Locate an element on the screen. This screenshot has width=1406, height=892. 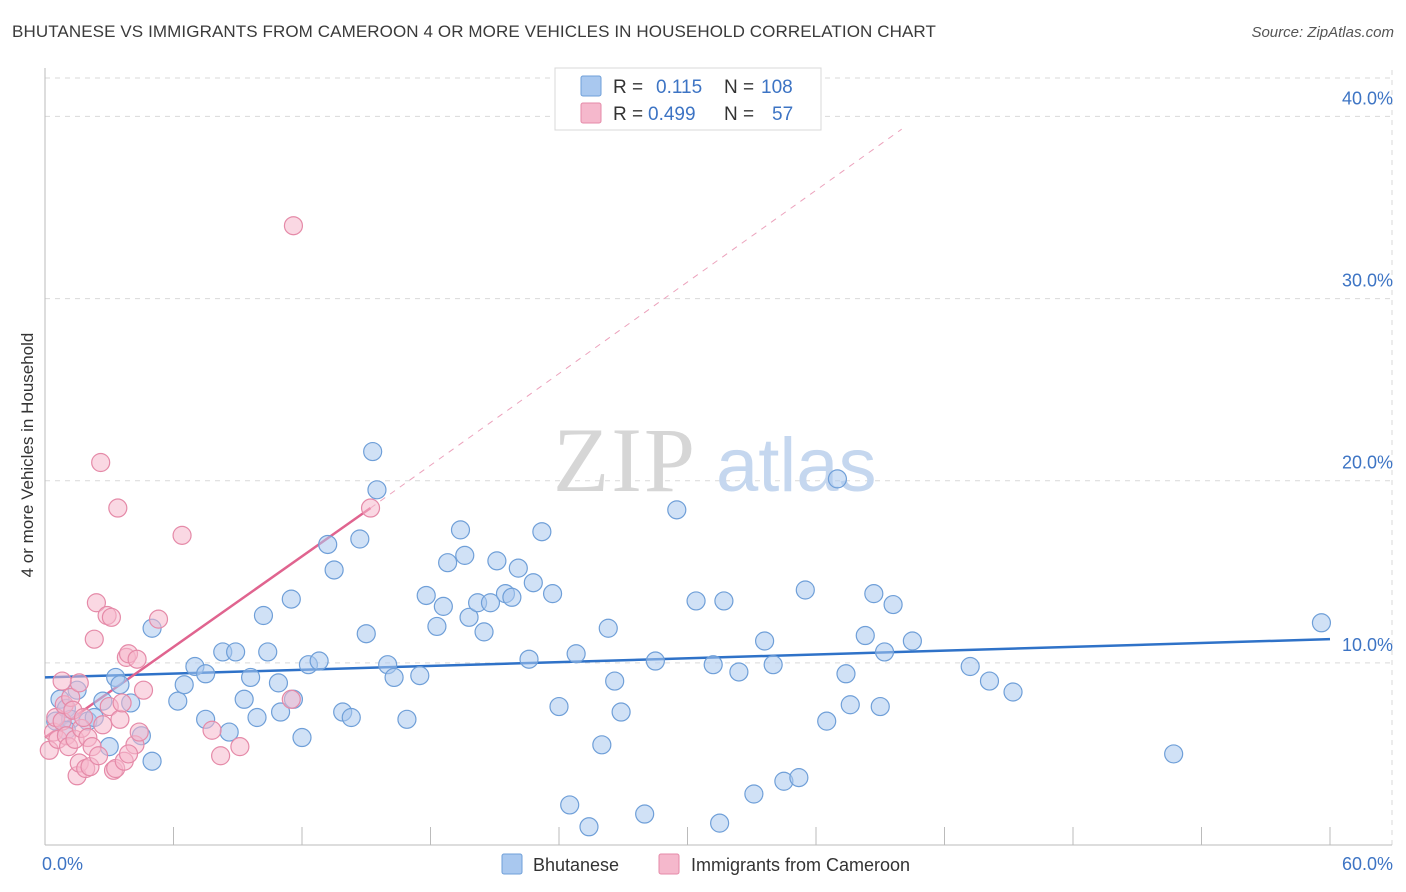
watermark-atlas: atlas is located at coordinates (796, 465).